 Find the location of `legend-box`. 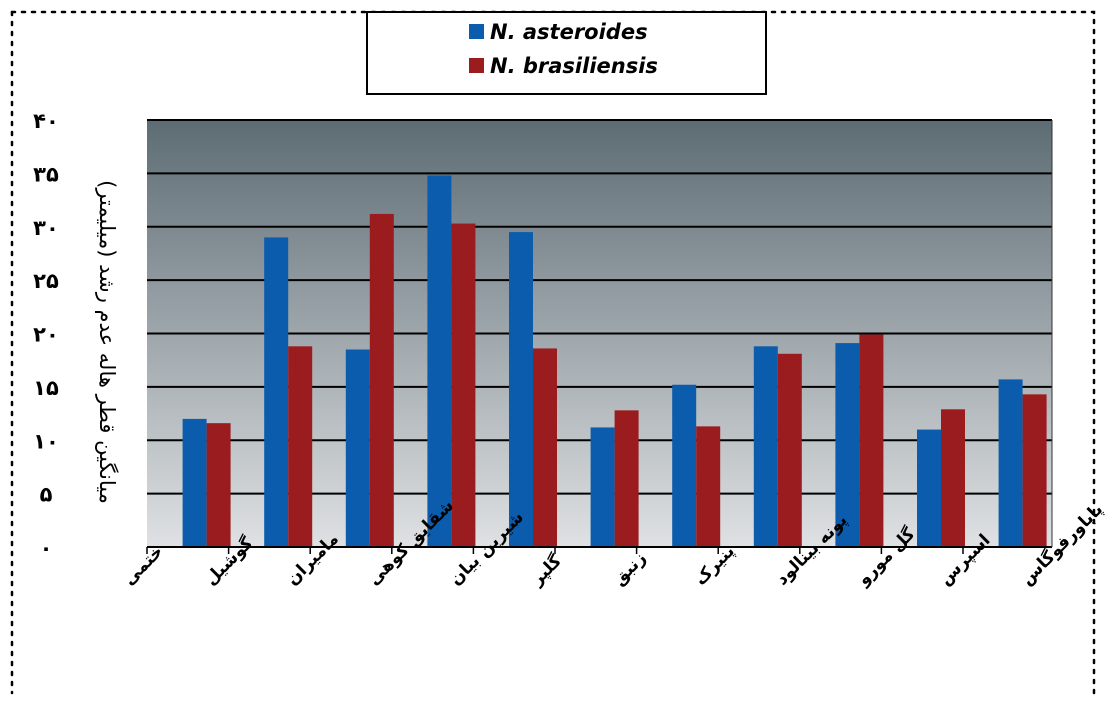

legend-box is located at coordinates (566, 53).